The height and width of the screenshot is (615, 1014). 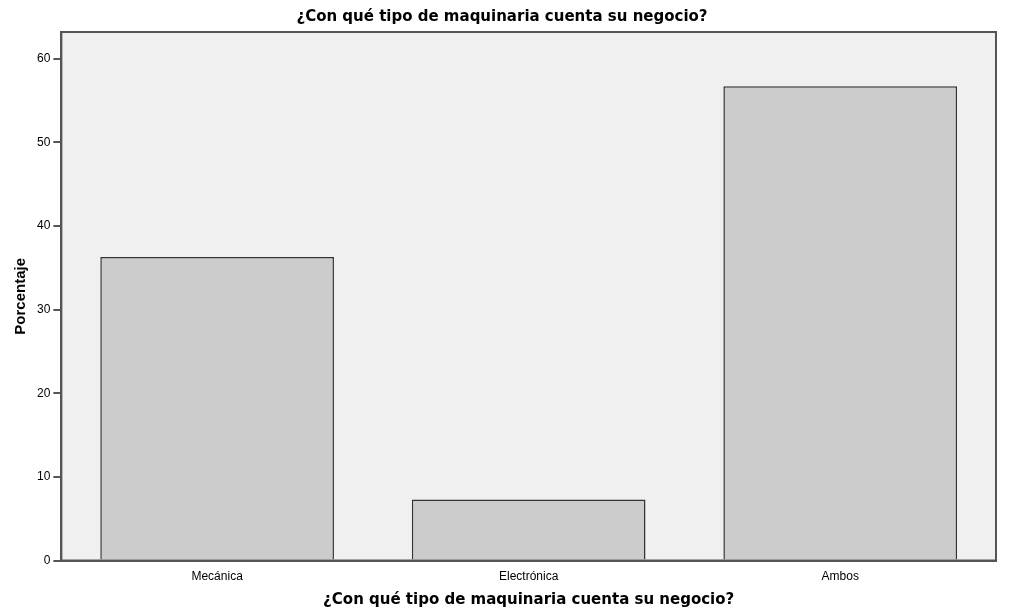 What do you see at coordinates (47, 559) in the screenshot?
I see `y-tick-label: 0` at bounding box center [47, 559].